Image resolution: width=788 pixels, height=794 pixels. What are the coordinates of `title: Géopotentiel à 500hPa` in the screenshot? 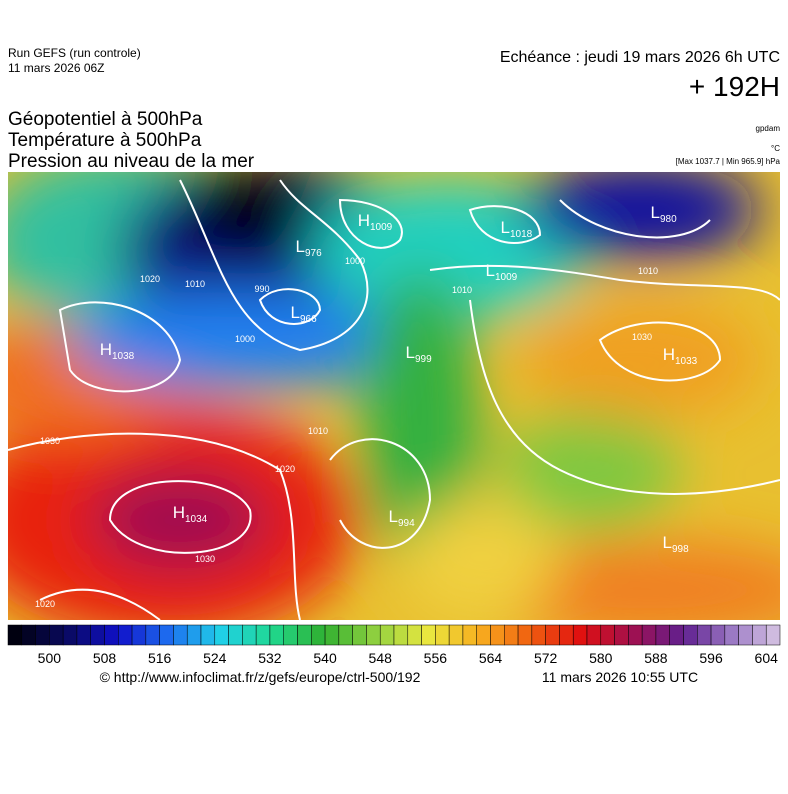 It's located at (105, 119).